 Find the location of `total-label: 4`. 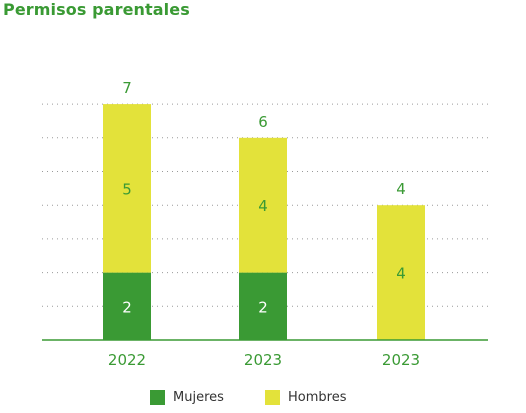

total-label: 4 is located at coordinates (401, 189).